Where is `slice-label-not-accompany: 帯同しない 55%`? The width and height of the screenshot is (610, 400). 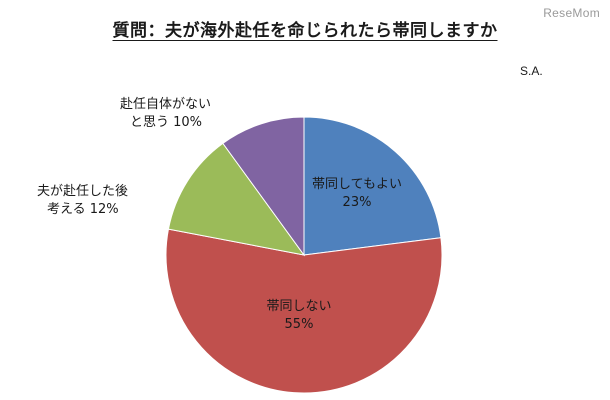 slice-label-not-accompany: 帯同しない 55% is located at coordinates (298, 316).